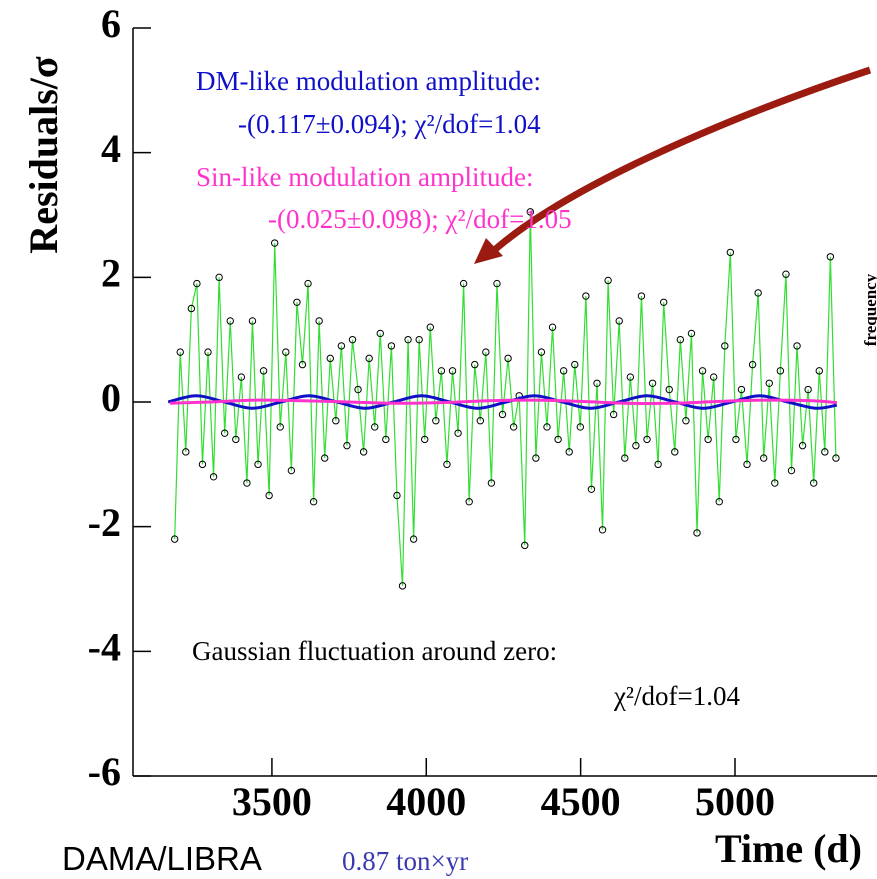  I want to click on annotation: -(0.117±0.094); χ²/dof=1.04, so click(389, 124).